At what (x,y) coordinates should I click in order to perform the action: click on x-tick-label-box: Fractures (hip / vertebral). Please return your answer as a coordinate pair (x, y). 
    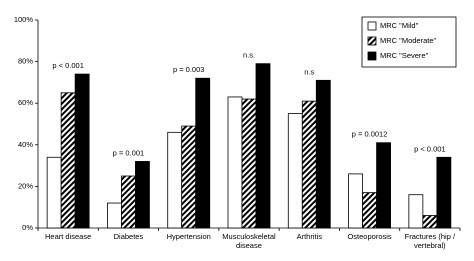
    Looking at the image, I should click on (430, 241).